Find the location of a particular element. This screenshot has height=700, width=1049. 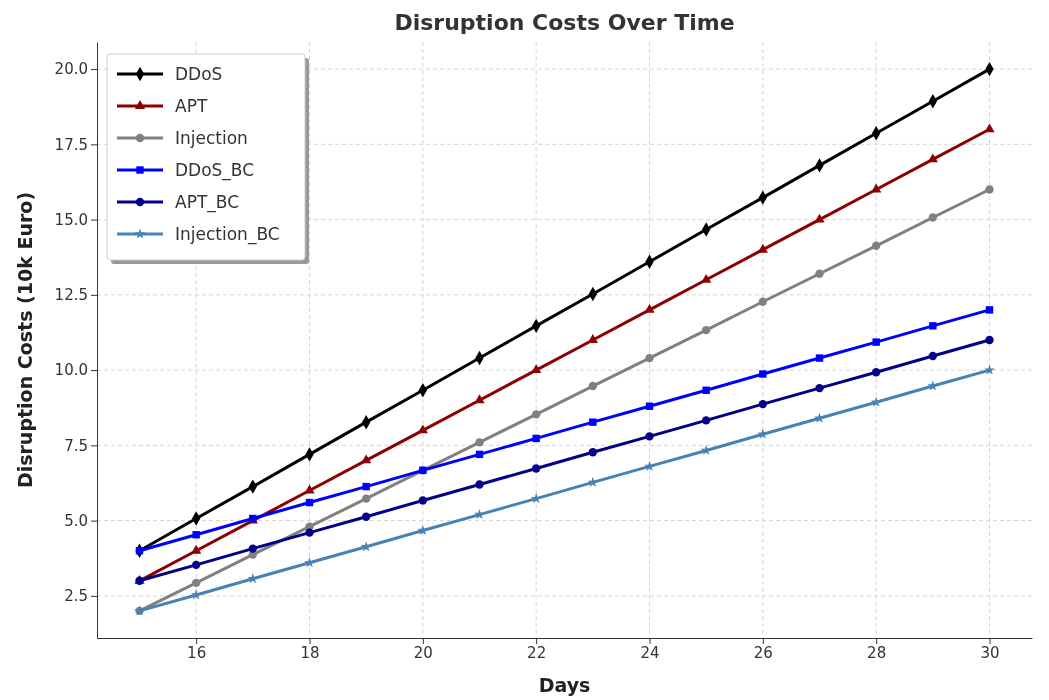

y-axis-title: Disruption Costs (10k Euro) is located at coordinates (25, 340).